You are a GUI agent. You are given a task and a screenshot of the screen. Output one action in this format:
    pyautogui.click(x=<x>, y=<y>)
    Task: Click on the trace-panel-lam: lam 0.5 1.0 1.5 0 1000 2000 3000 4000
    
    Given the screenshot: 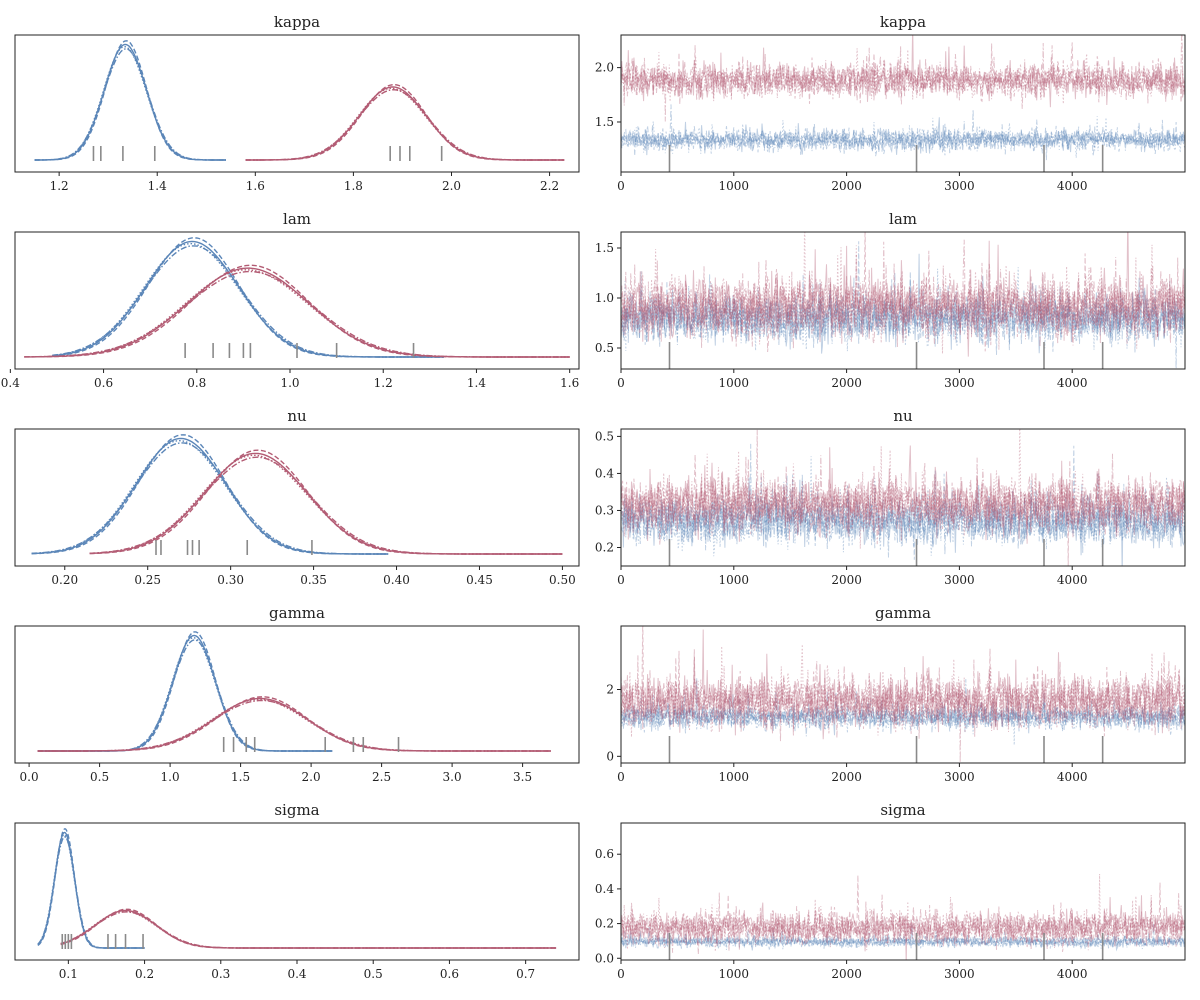 What is the action you would take?
    pyautogui.click(x=890, y=300)
    